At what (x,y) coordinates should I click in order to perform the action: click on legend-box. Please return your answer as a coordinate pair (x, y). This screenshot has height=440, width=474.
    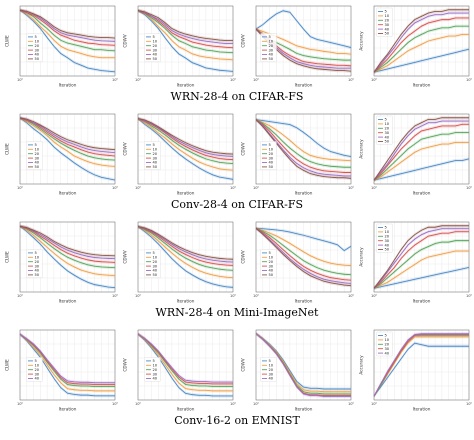
    Looking at the image, I should click on (152, 369).